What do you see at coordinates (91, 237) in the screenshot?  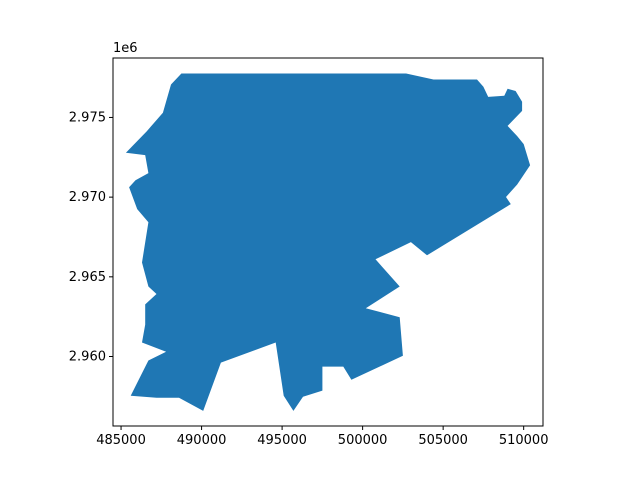 I see `y-axis-ticks: 2.960 2.965 2.970 2.975` at bounding box center [91, 237].